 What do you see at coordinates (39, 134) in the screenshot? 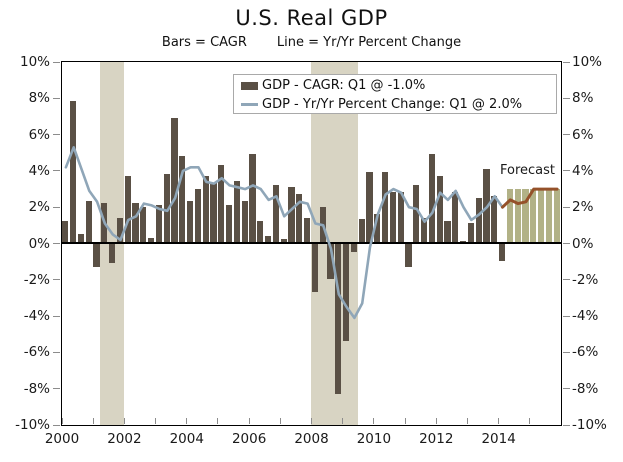
I see `y-axis-label-left: 6%` at bounding box center [39, 134].